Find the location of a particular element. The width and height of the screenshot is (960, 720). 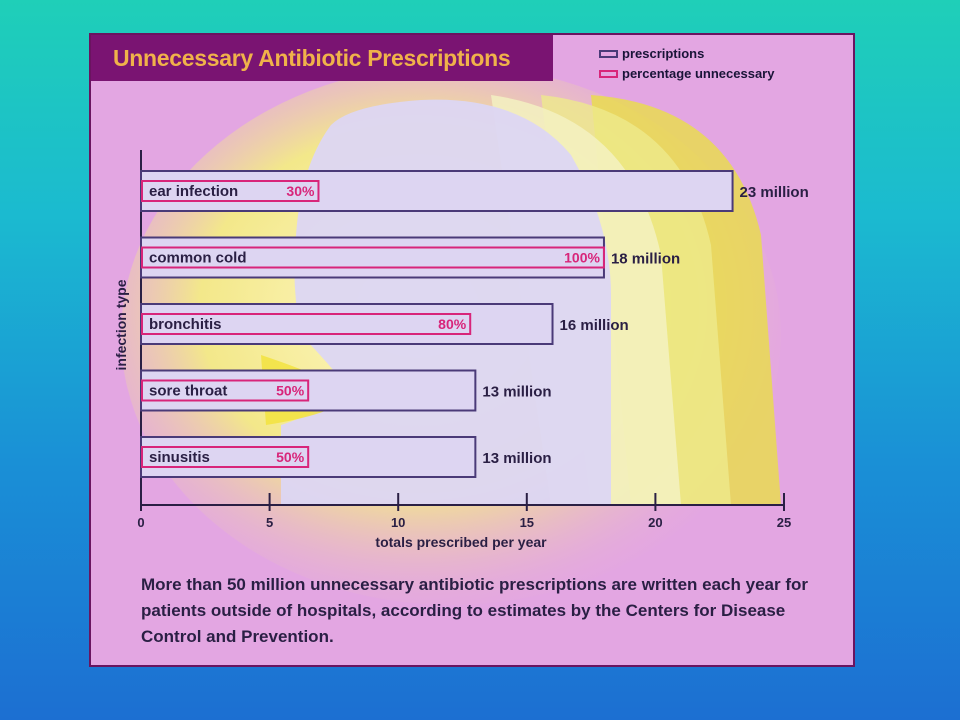

x-tick-label: 25 is located at coordinates (784, 522).